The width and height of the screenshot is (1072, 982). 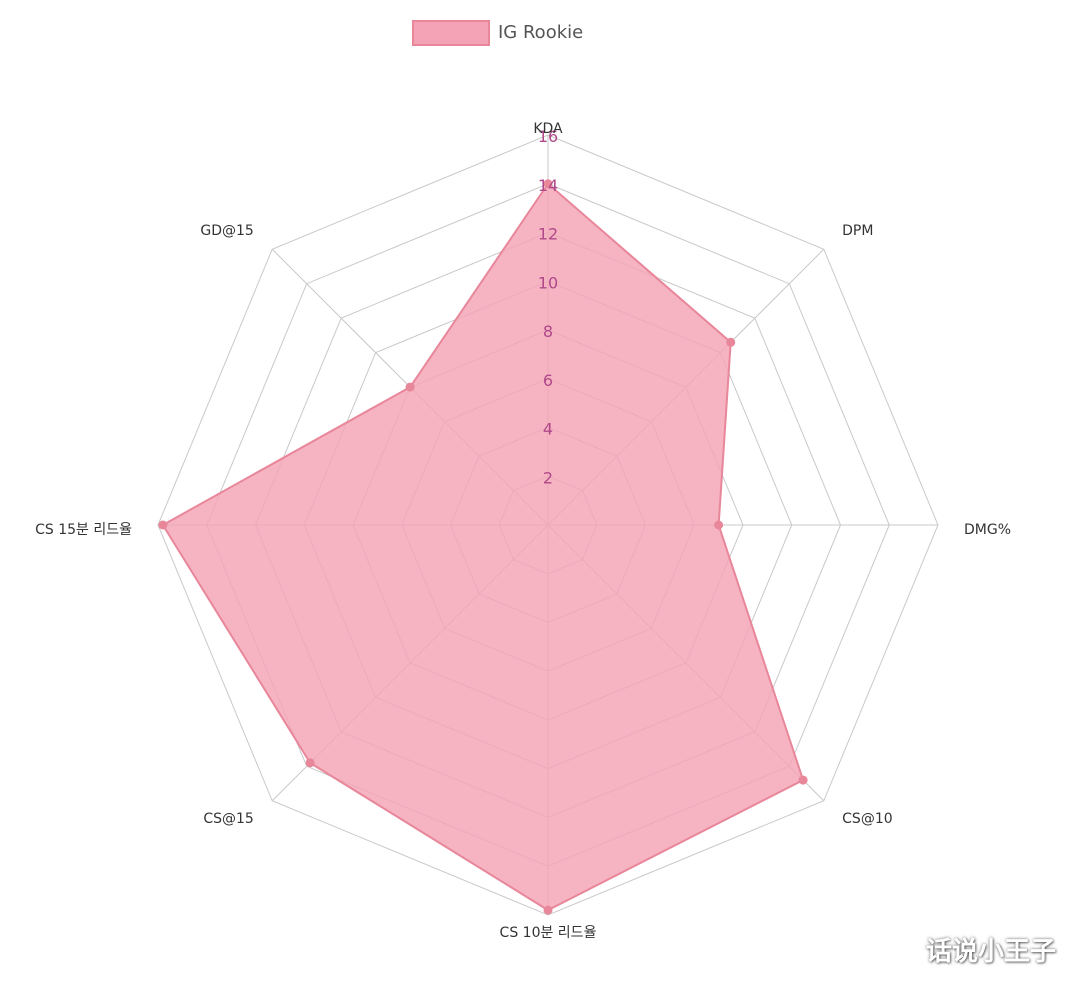 I want to click on axis-label: KDA, so click(x=548, y=129).